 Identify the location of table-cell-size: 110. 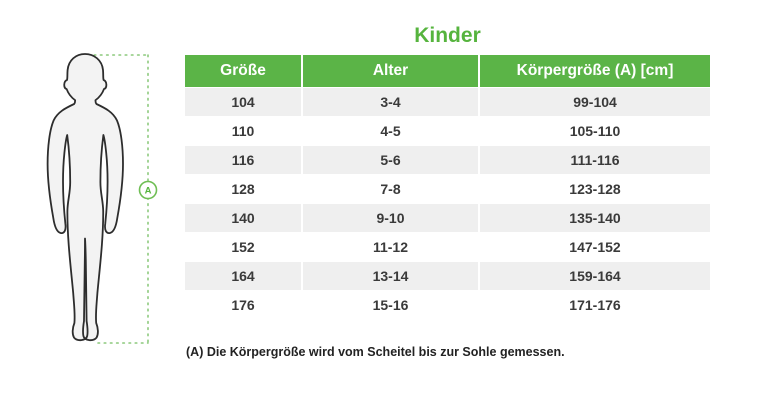
(243, 131).